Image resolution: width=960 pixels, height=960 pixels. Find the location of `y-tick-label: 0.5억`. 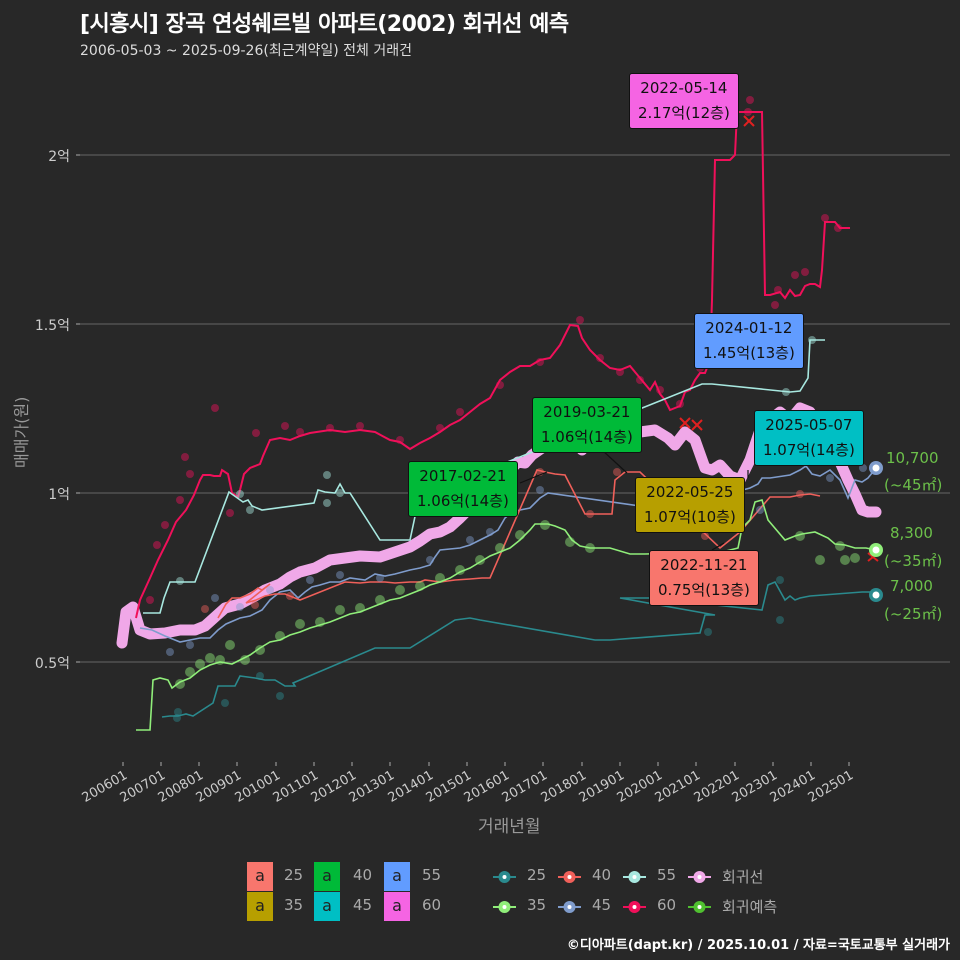

y-tick-label: 0.5억 is located at coordinates (52, 664).